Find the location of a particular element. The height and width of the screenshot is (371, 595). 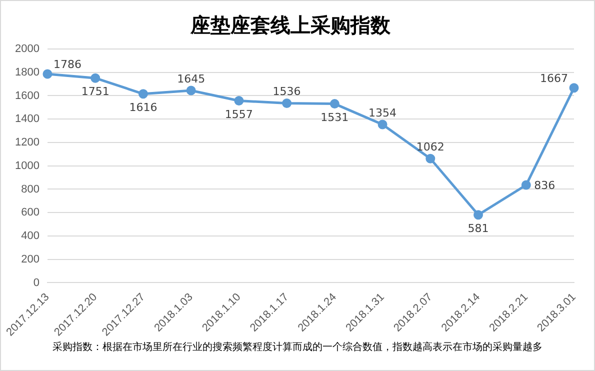

data-label: 1354 is located at coordinates (382, 113).